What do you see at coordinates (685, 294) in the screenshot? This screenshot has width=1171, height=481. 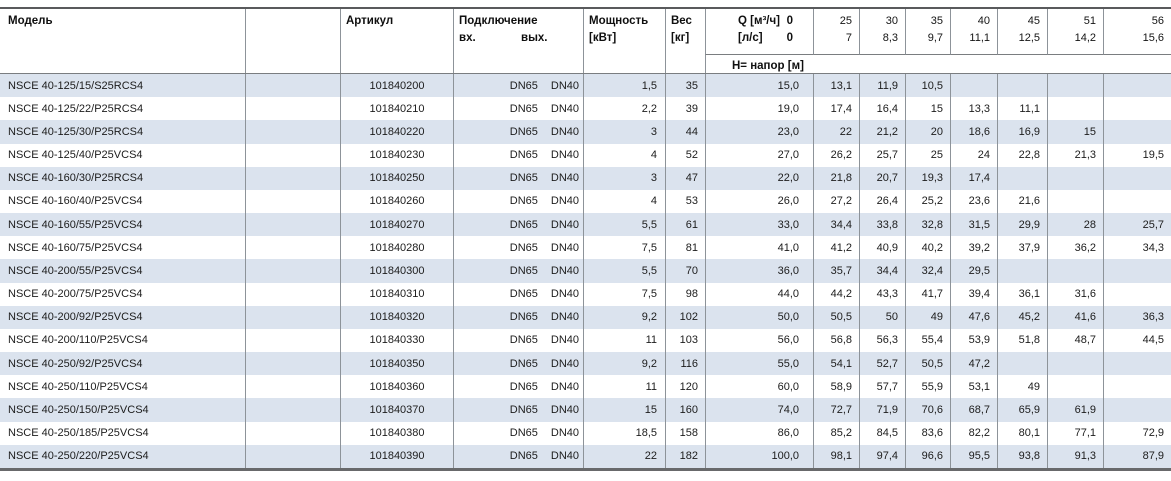 I see `weight-cell: 98` at bounding box center [685, 294].